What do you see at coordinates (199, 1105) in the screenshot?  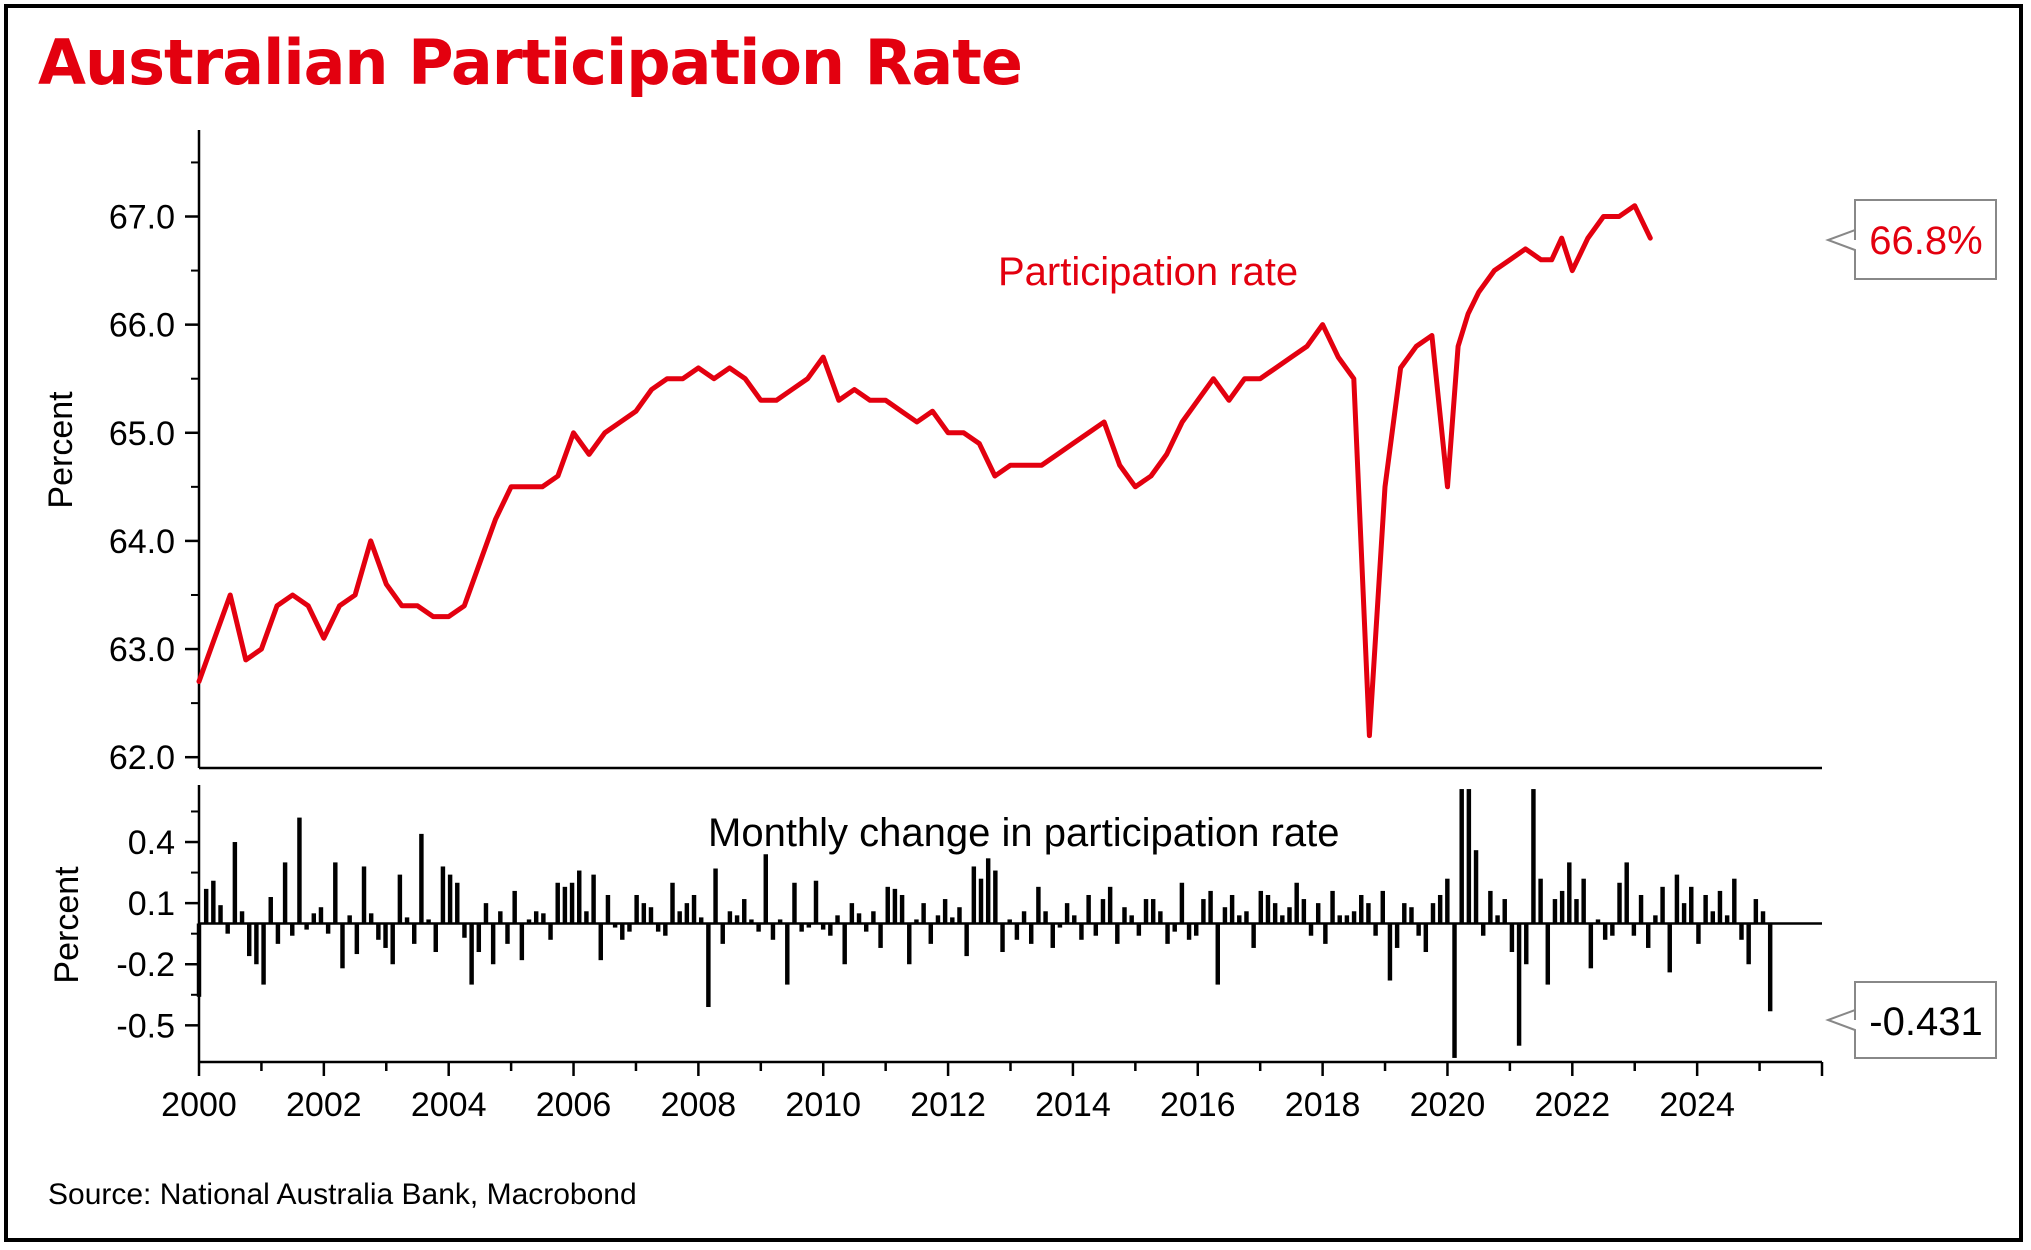 I see `x-tick-label: 2000` at bounding box center [199, 1105].